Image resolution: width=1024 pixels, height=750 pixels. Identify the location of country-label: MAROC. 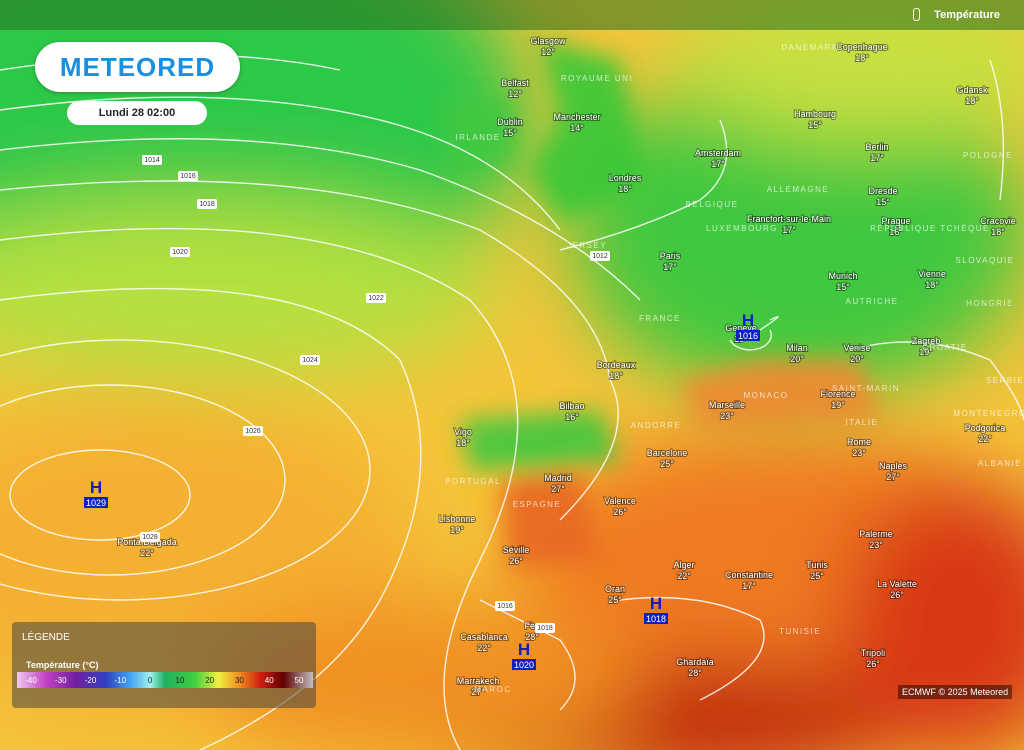
(492, 689).